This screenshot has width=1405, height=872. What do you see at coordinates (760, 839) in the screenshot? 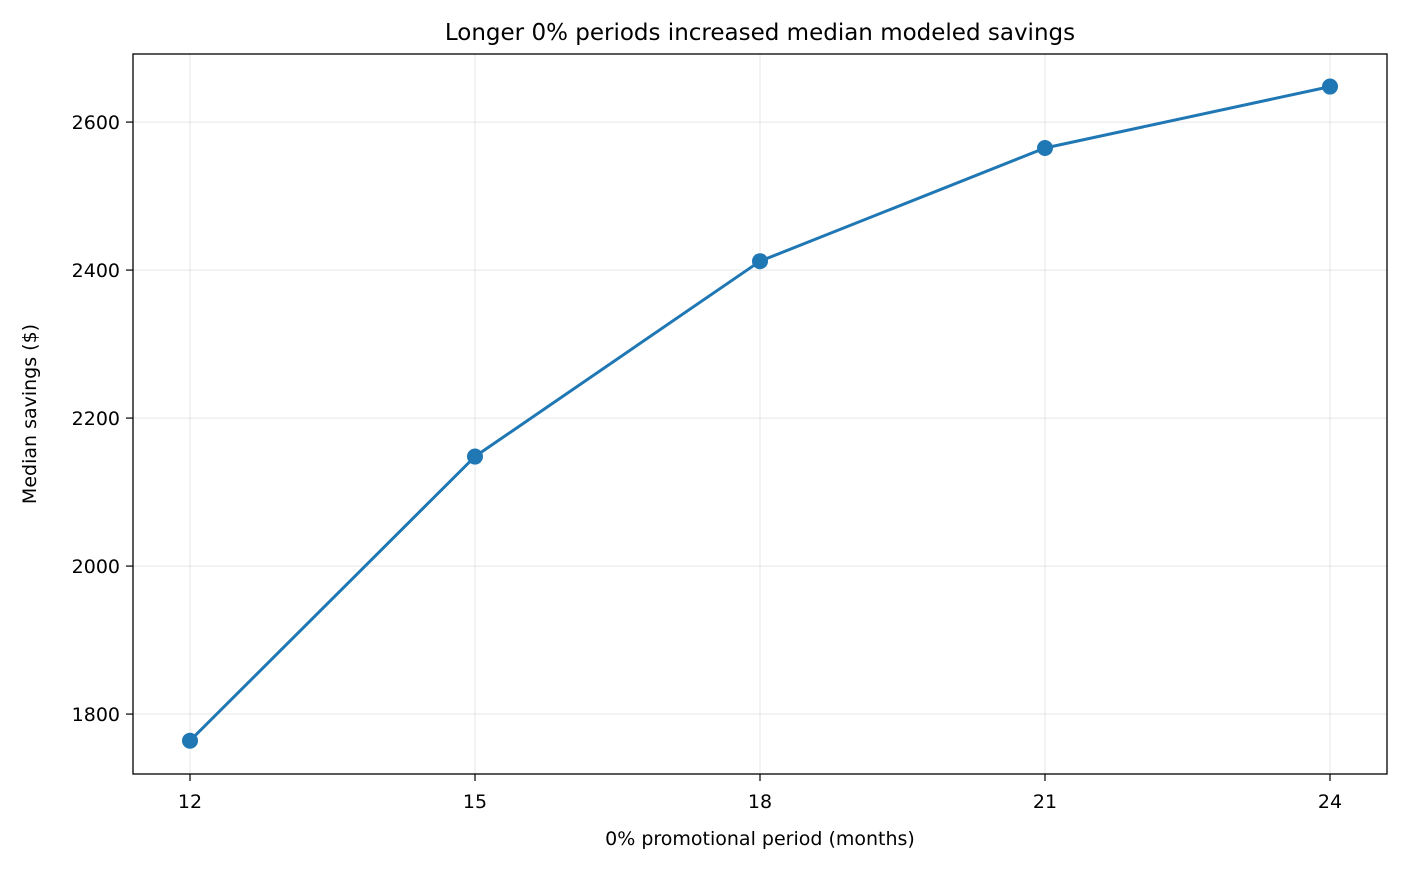
I see `x-axis-label: 0% promotional period (months)` at bounding box center [760, 839].